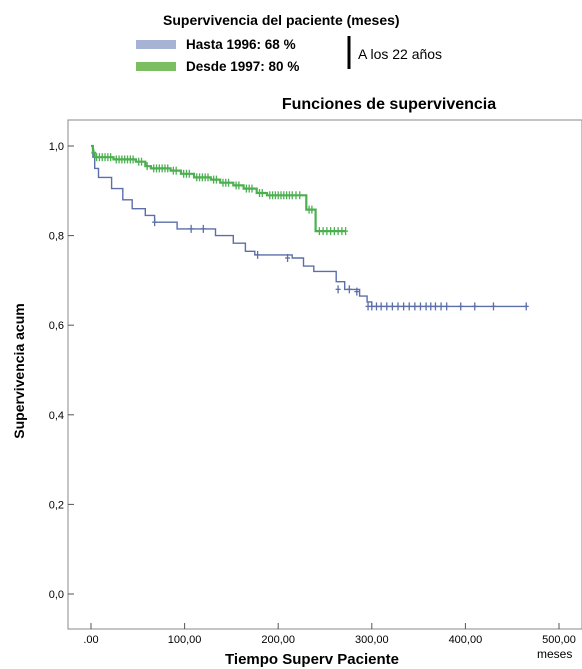 The image size is (582, 669). Describe the element at coordinates (559, 640) in the screenshot. I see `x-tick-label: 500,00` at that location.